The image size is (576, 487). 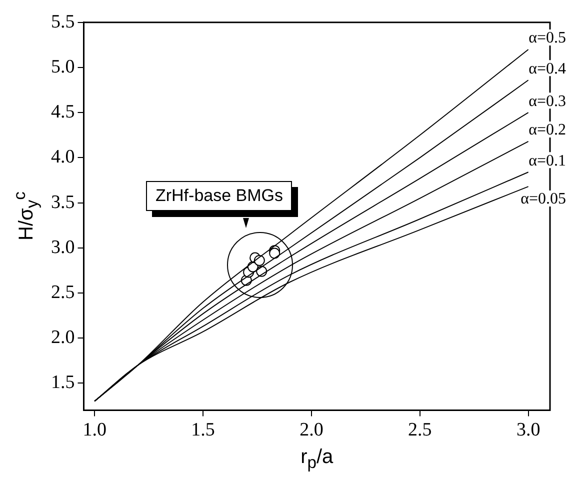 I want to click on series-label: α=0.5, so click(x=547, y=38).